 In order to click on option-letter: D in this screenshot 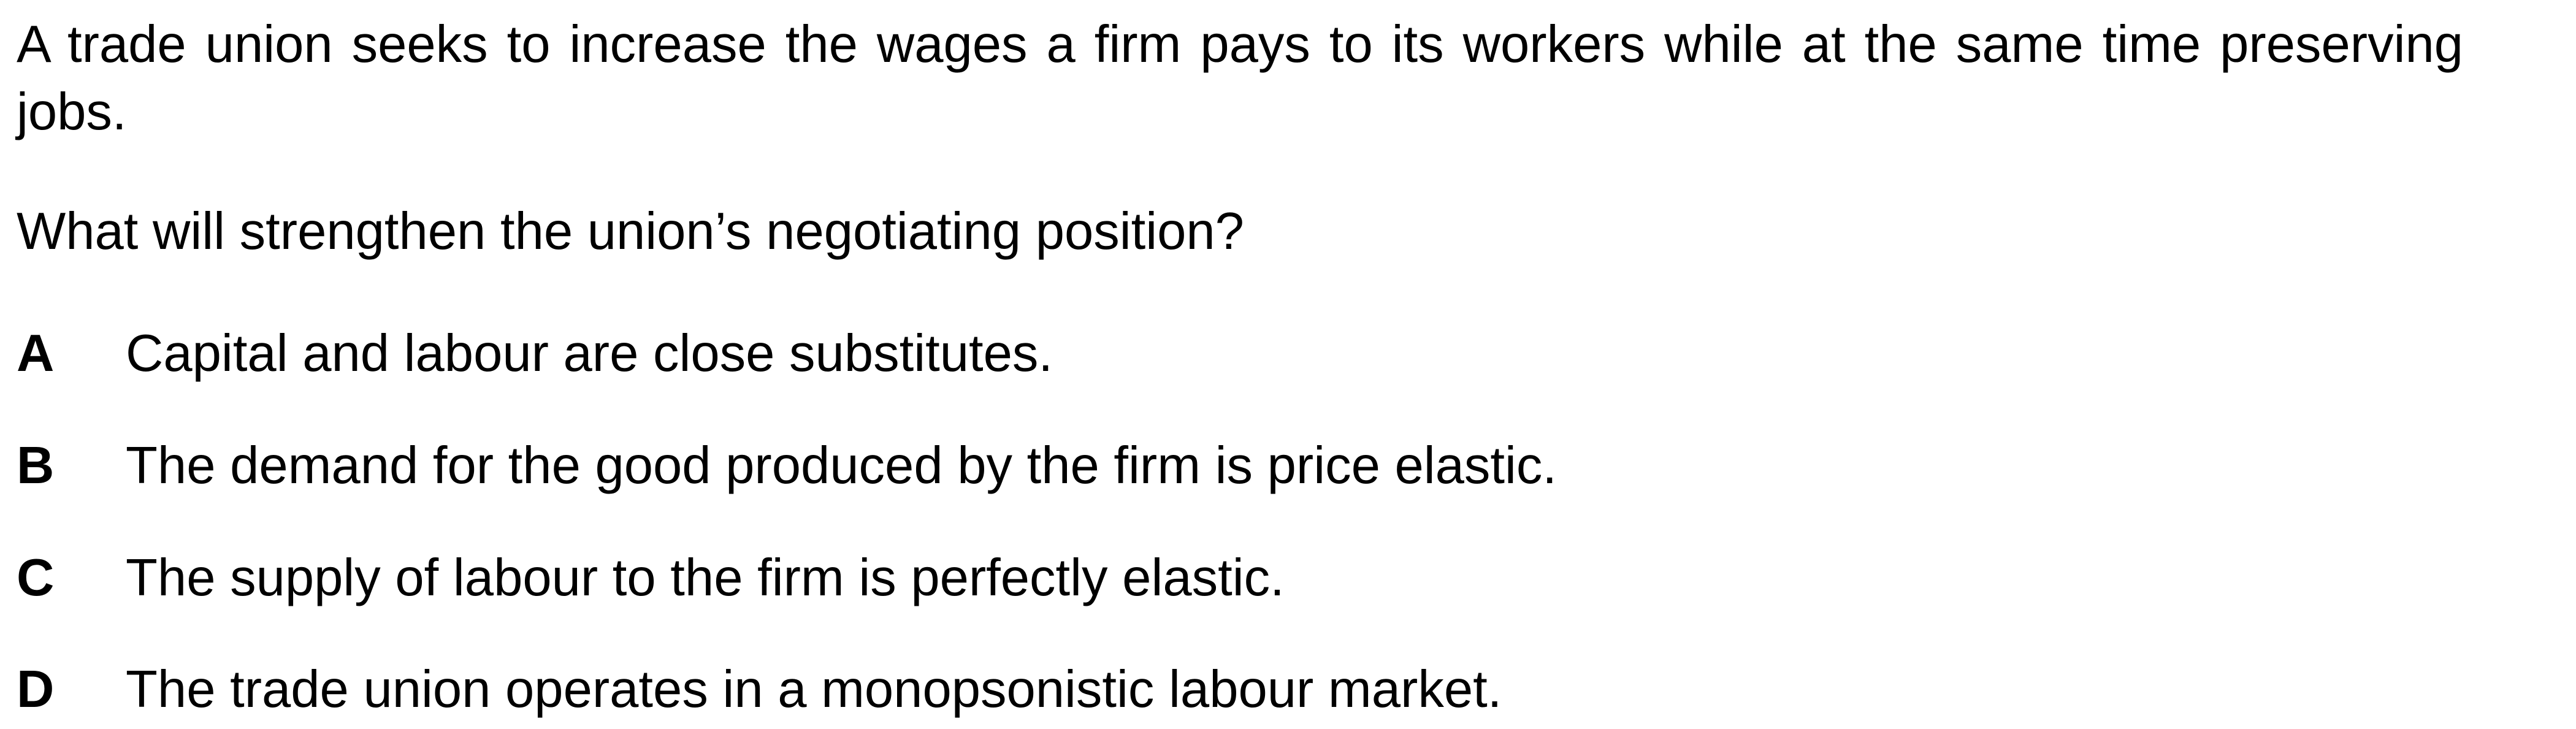, I will do `click(36, 690)`.